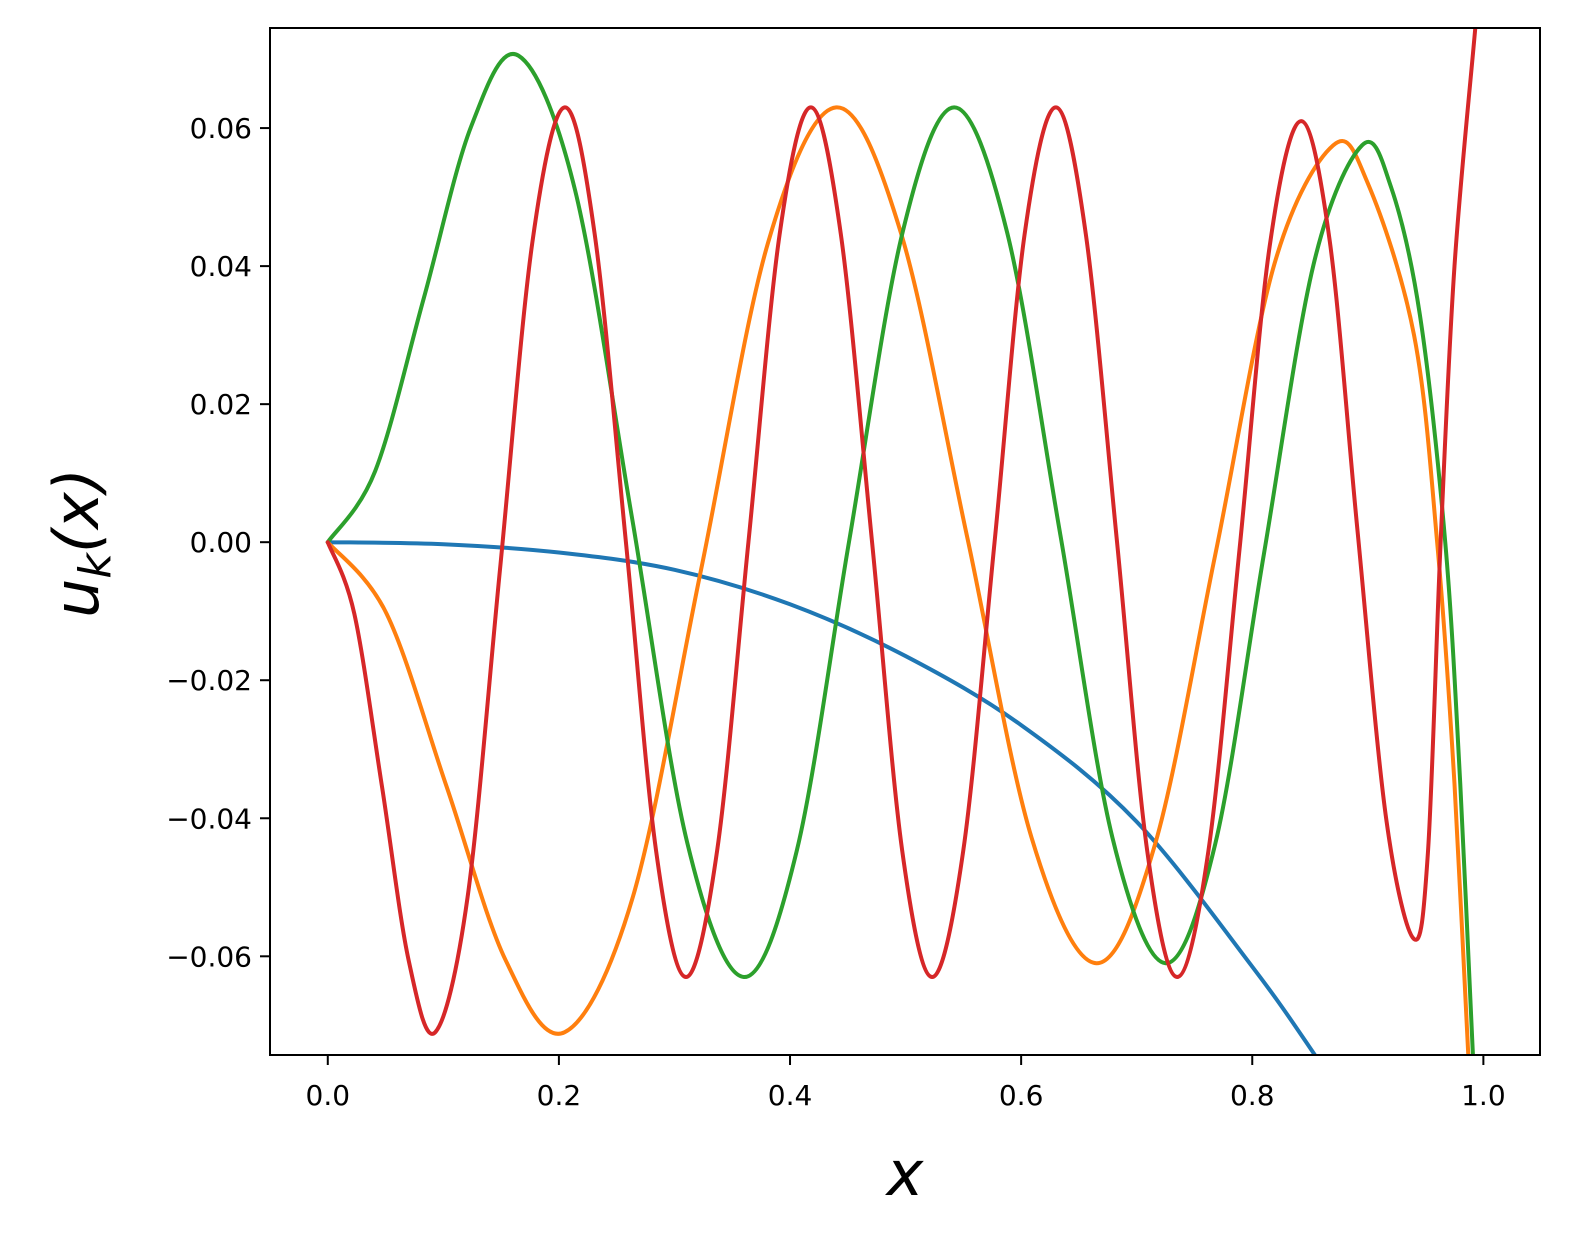 Image resolution: width=1577 pixels, height=1253 pixels. Describe the element at coordinates (328, 1095) in the screenshot. I see `x-tick-label: 0.0` at that location.